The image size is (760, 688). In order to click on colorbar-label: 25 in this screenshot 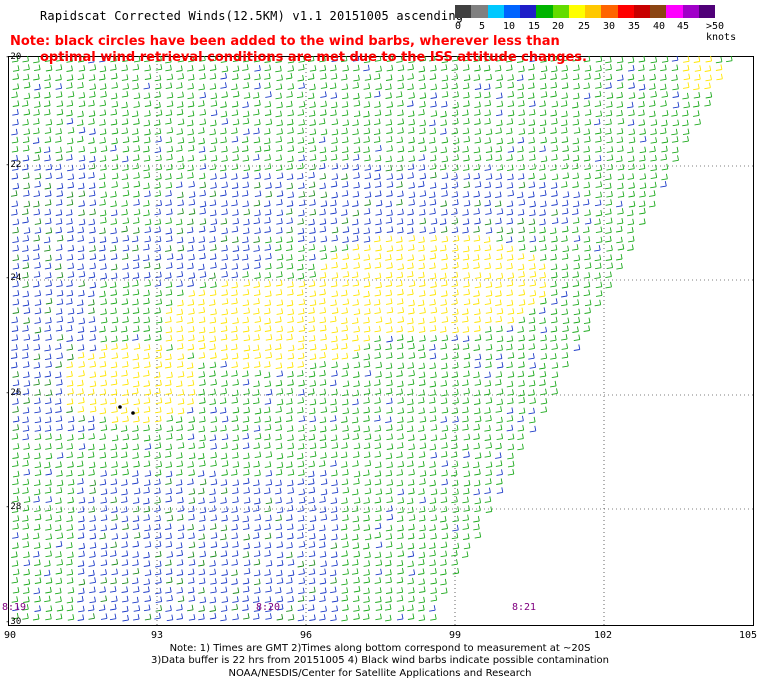, I will do `click(584, 26)`.